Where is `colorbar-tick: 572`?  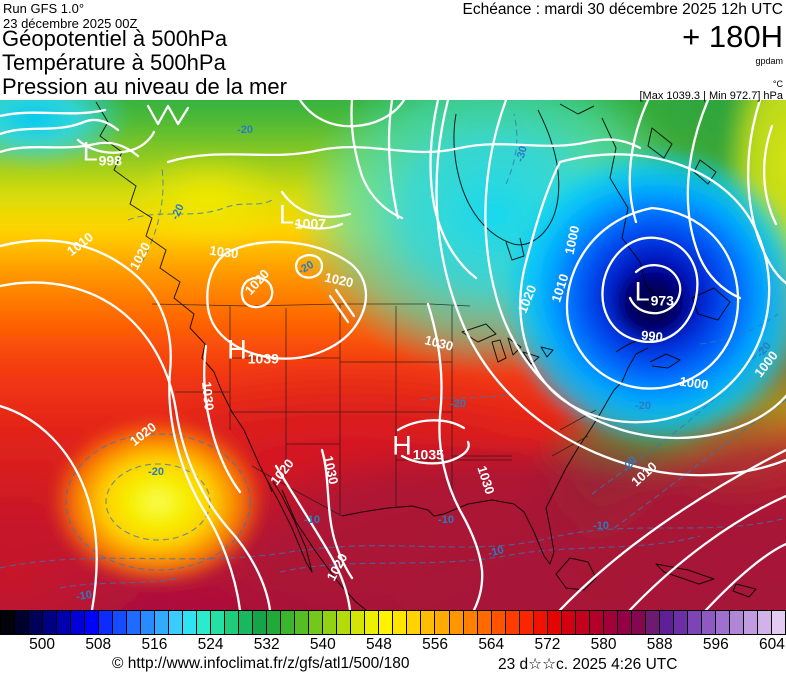 colorbar-tick: 572 is located at coordinates (547, 644).